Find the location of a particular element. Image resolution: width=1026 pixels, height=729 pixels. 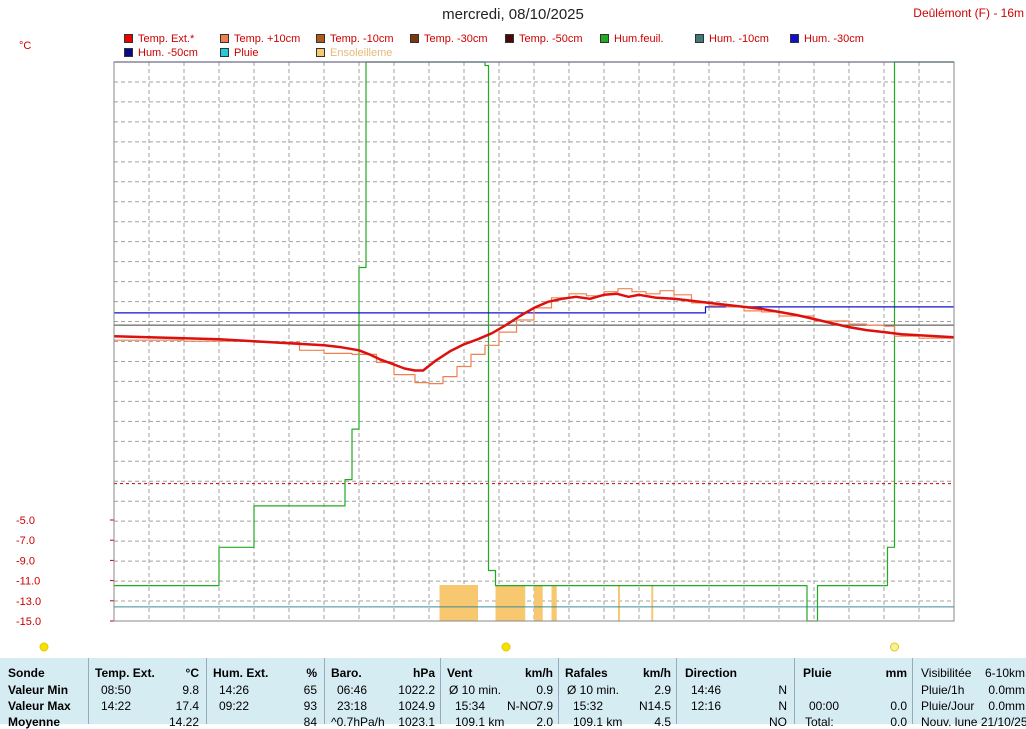

legend-item: Ensoleilleme is located at coordinates (354, 53).